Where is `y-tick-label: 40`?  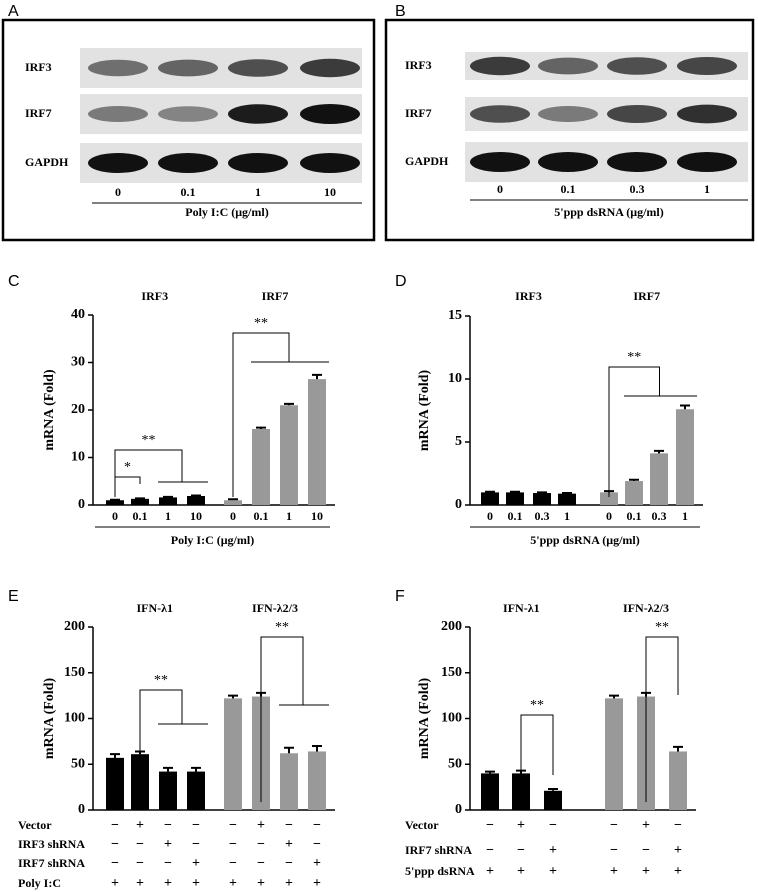 y-tick-label: 40 is located at coordinates (78, 314).